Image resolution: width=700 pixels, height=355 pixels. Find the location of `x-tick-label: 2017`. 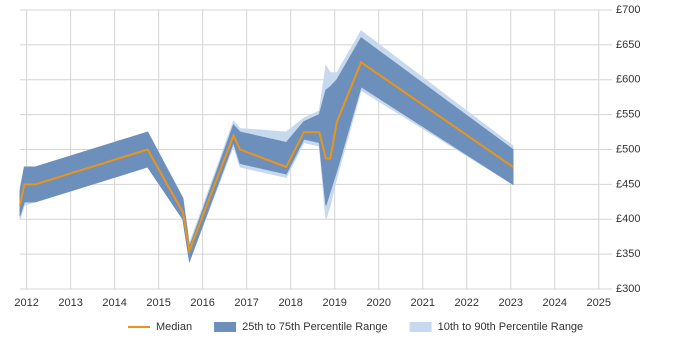

x-tick-label: 2017 is located at coordinates (246, 303).